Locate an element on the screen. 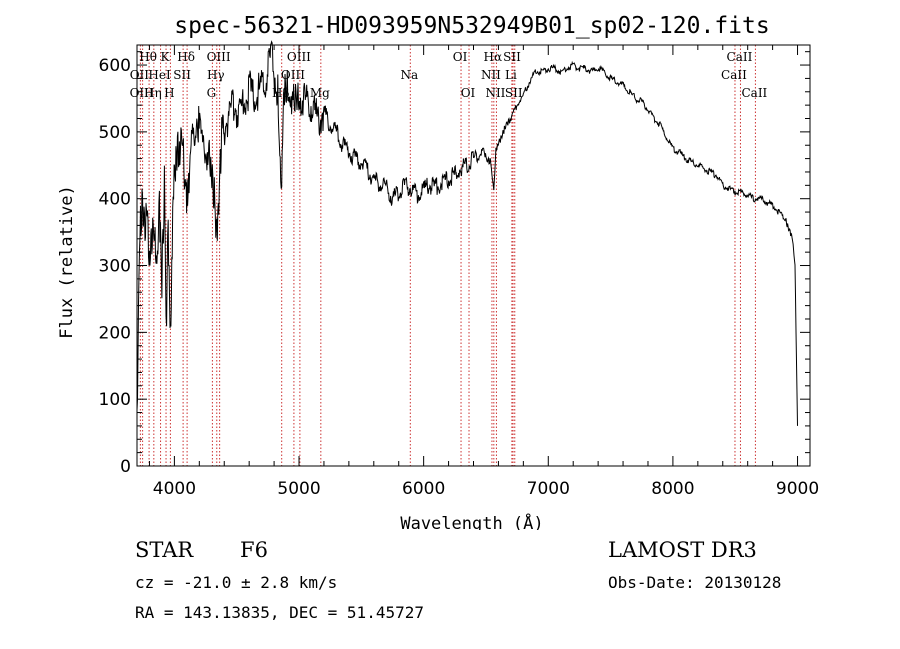 The width and height of the screenshot is (900, 649). y-tick-label: 600 is located at coordinates (115, 66).